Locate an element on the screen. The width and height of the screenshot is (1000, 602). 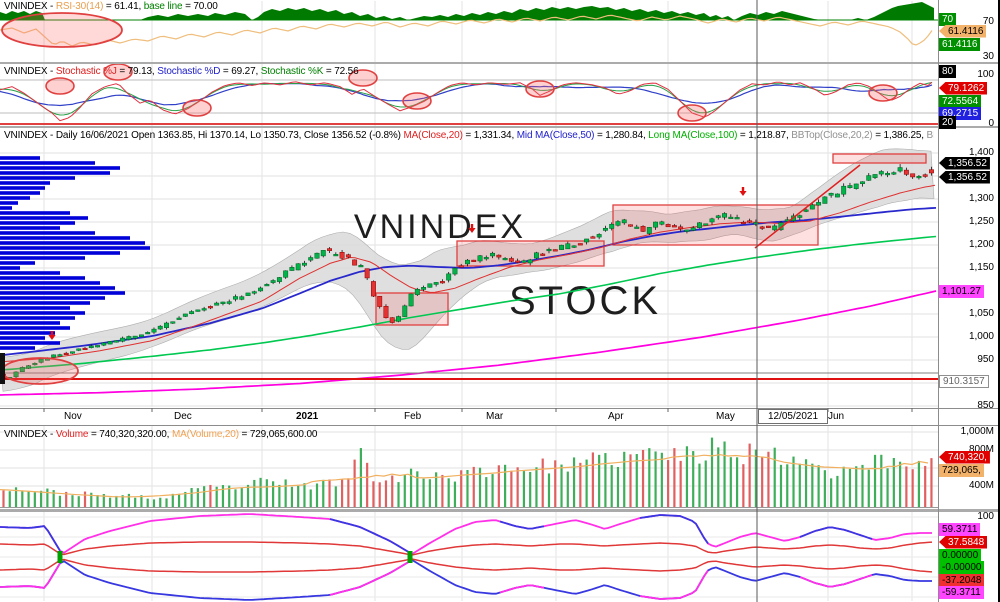
stochastic-k-line is located at coordinates (466, 99).